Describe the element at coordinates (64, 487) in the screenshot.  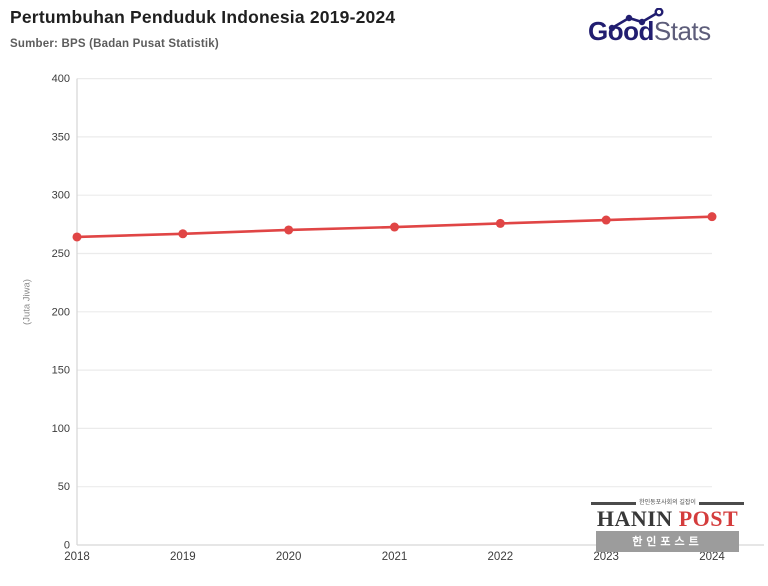
I see `svg-text: 50` at that location.